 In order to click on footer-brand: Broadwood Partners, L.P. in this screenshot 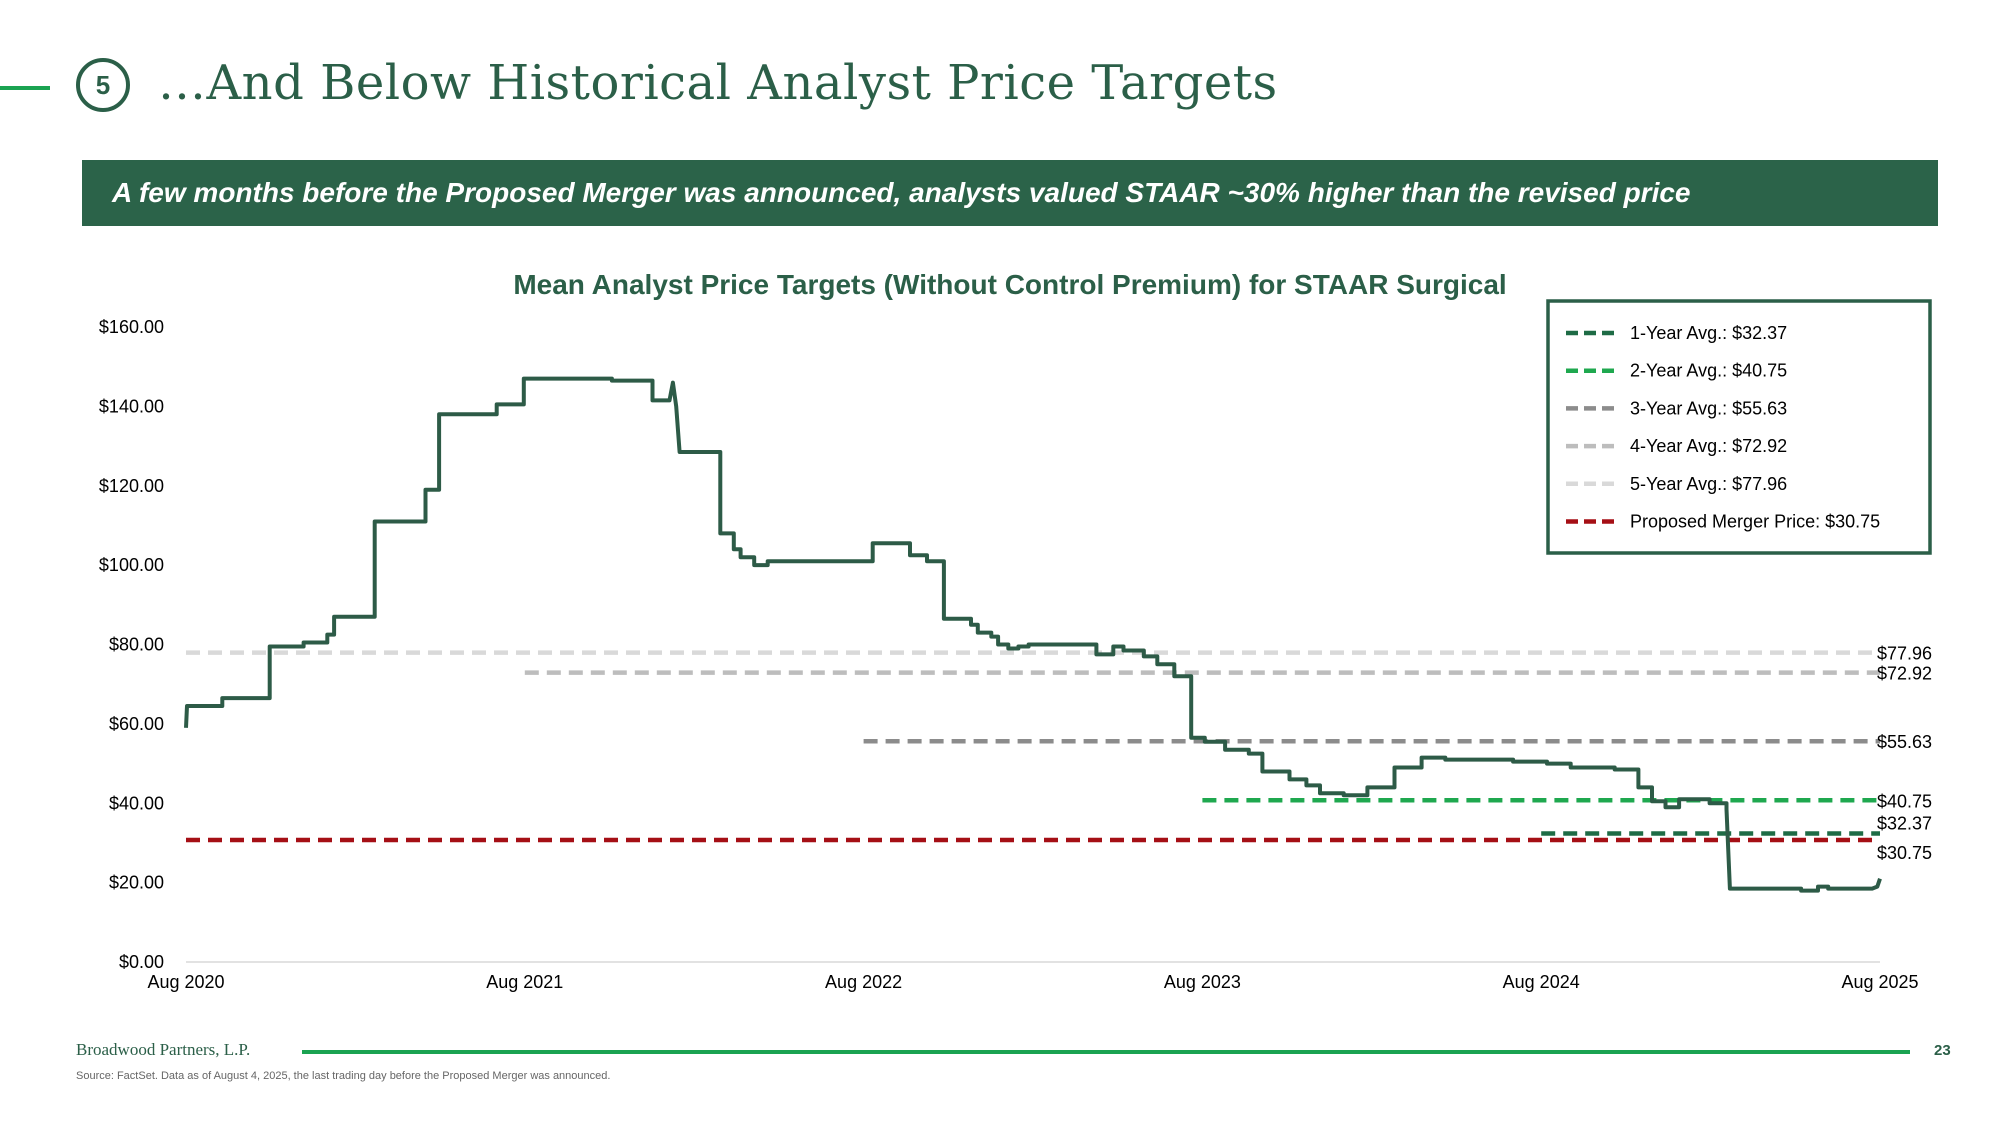, I will do `click(163, 1049)`.